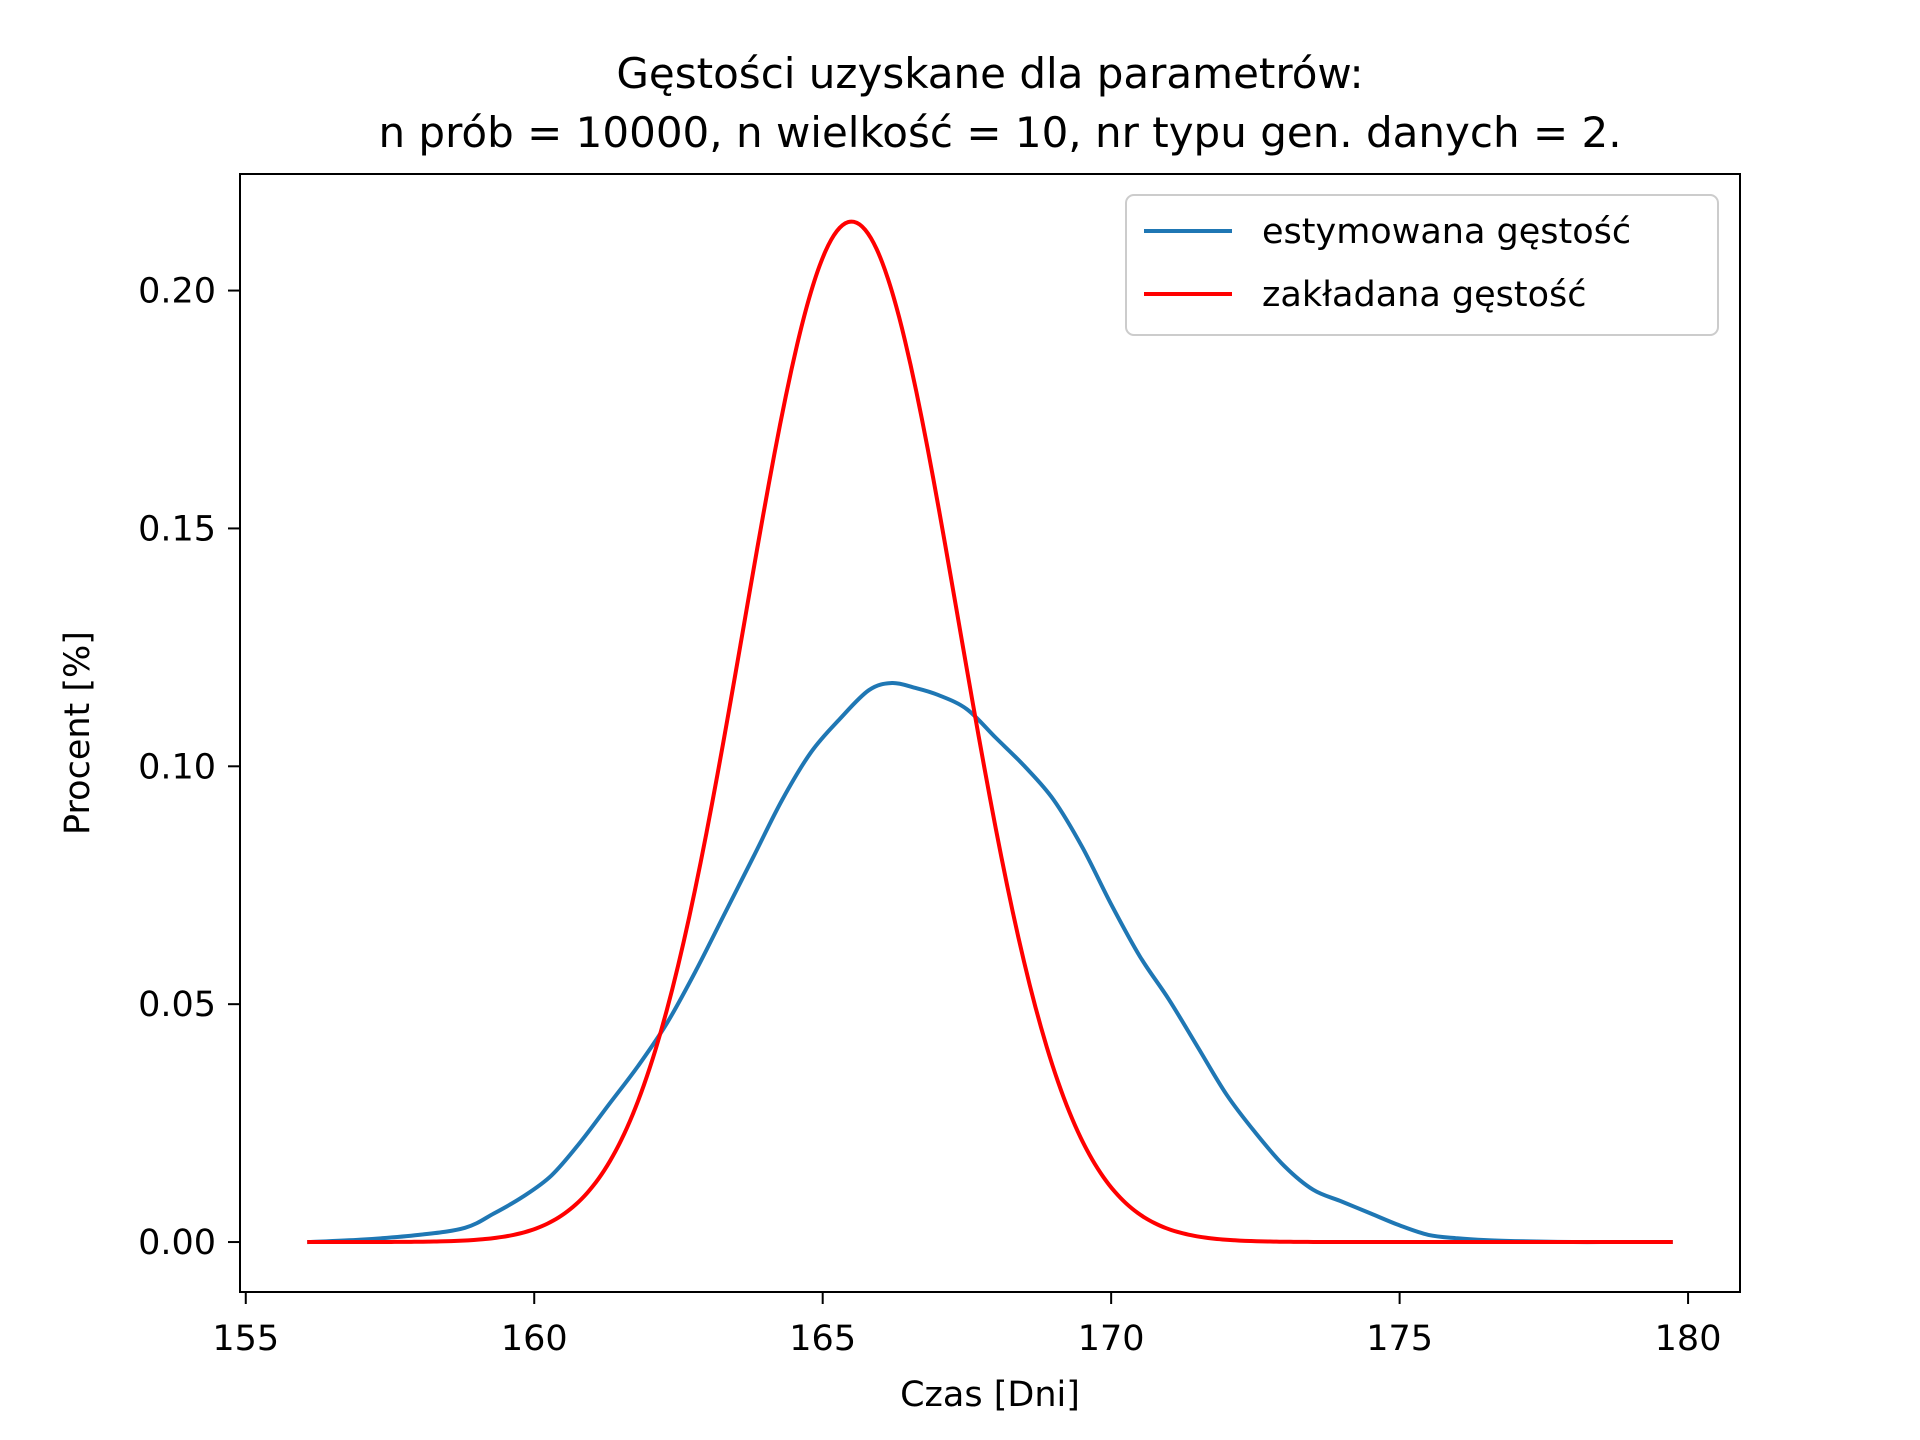  What do you see at coordinates (990, 1395) in the screenshot?
I see `x-axis-label: Czas [Dni]` at bounding box center [990, 1395].